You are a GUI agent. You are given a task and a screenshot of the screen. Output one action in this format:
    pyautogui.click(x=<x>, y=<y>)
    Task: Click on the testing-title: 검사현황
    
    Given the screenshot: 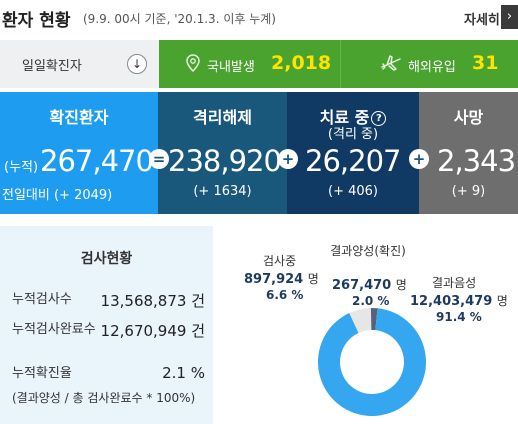 What is the action you would take?
    pyautogui.click(x=106, y=259)
    